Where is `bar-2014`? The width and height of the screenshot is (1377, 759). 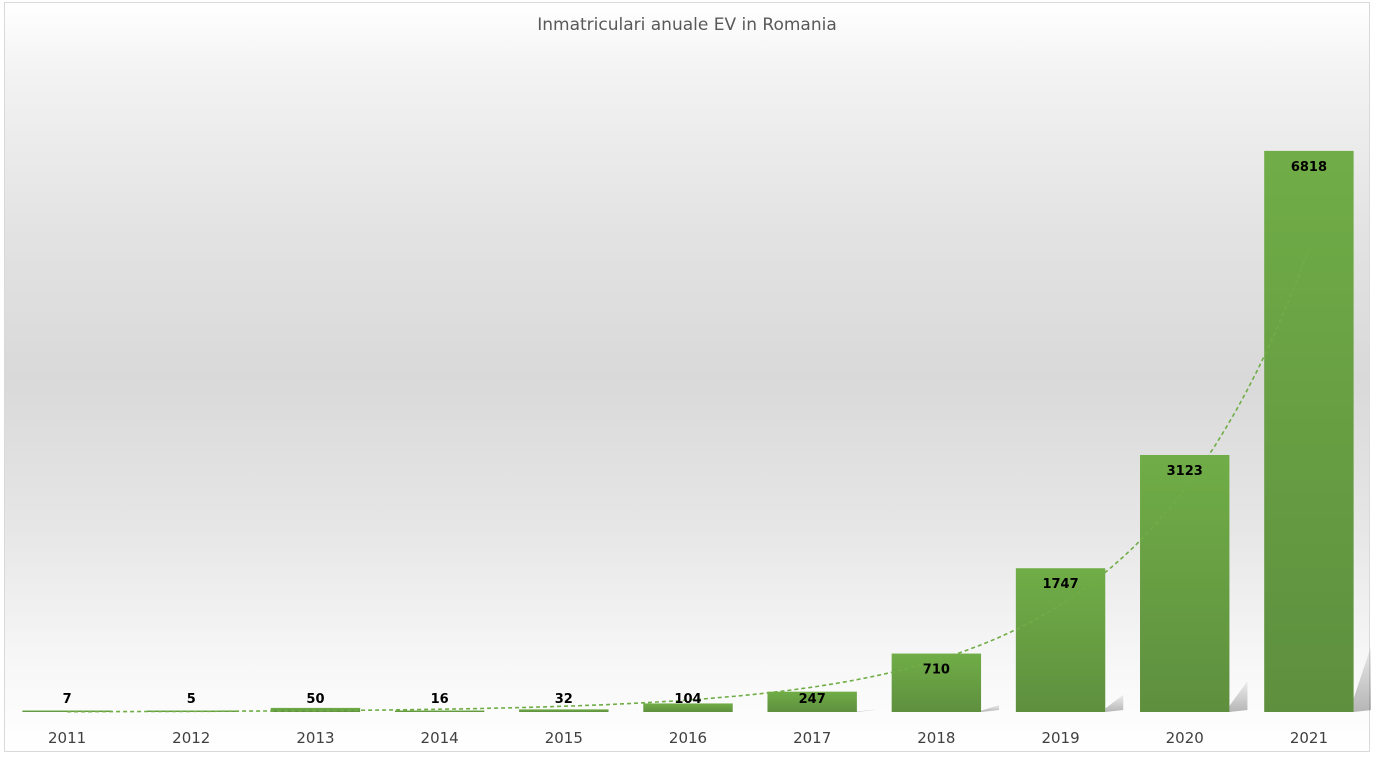
bar-2014 is located at coordinates (439, 711).